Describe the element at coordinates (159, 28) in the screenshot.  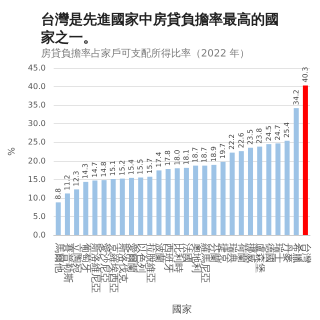
I see `chart-title: 台灣是先進國家中房貸負擔率最高的國家之一。` at that location.